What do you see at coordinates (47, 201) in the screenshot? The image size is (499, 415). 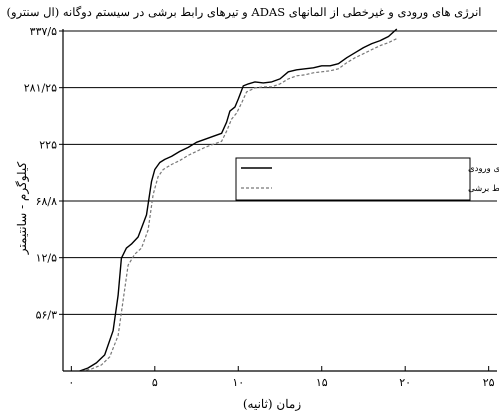 I see `y-tick-label: ۶۸/۸` at bounding box center [47, 201].